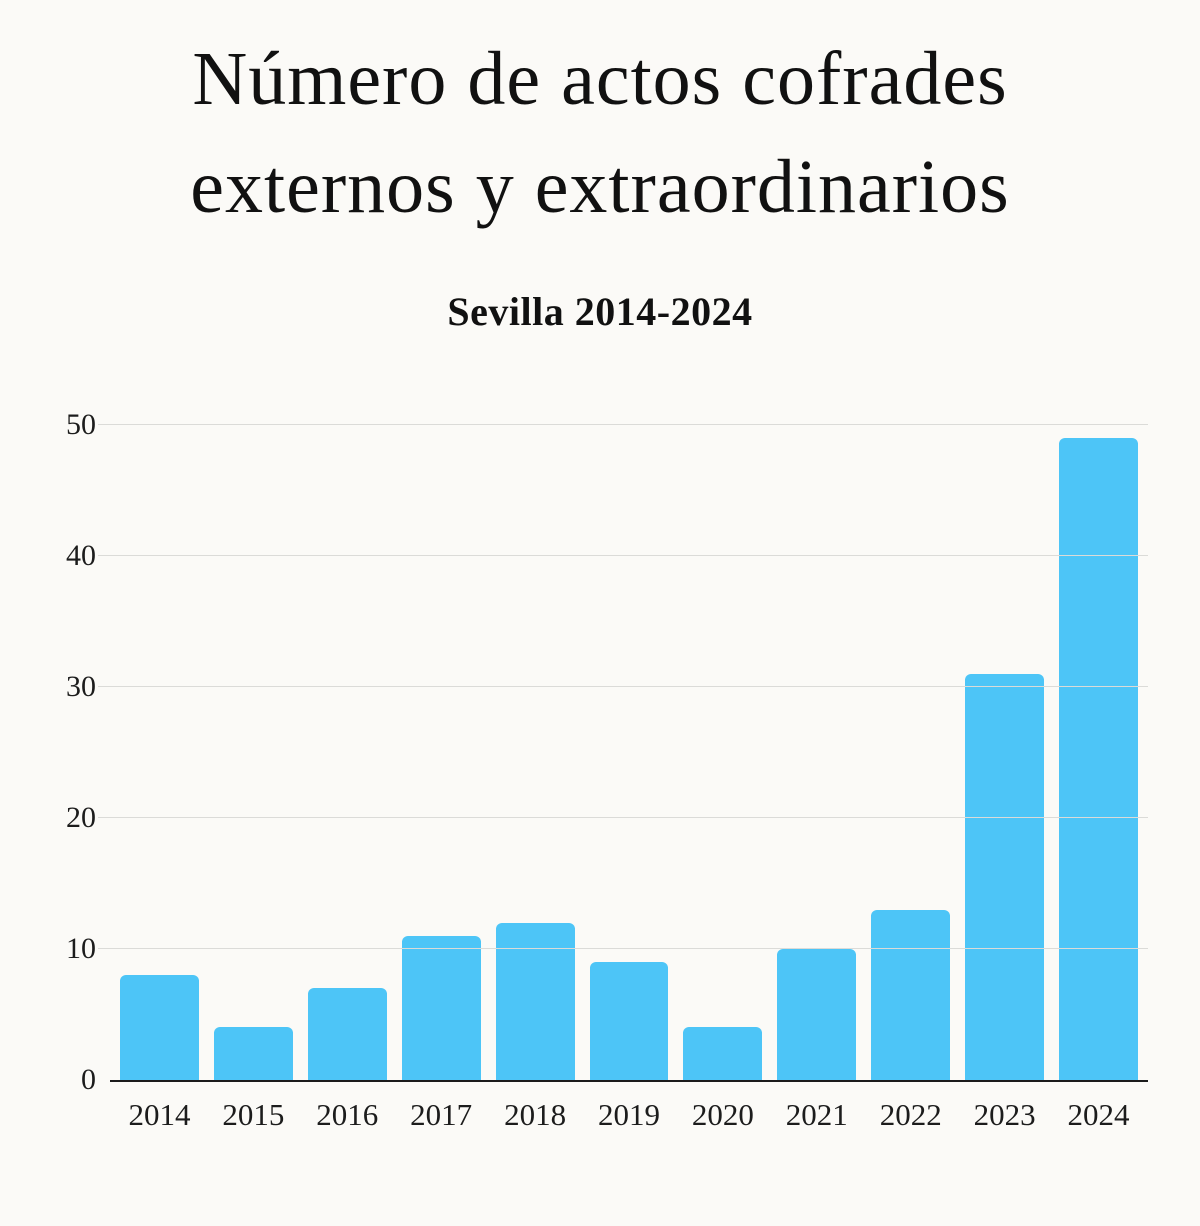  I want to click on y-tick-label-40: 40, so click(81, 555).